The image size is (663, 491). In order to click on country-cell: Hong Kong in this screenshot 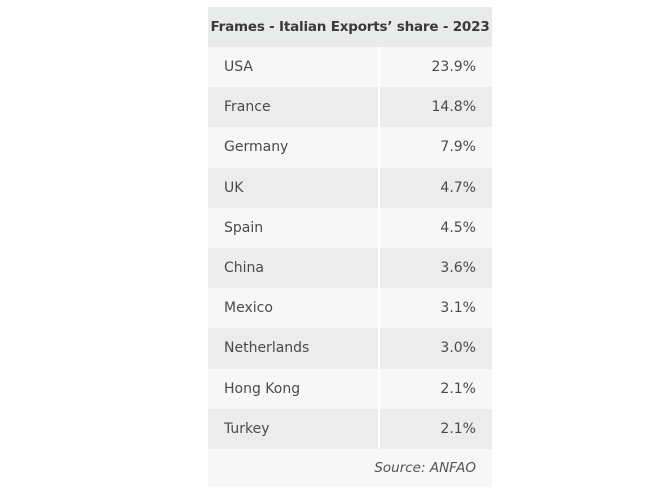, I will do `click(294, 388)`.